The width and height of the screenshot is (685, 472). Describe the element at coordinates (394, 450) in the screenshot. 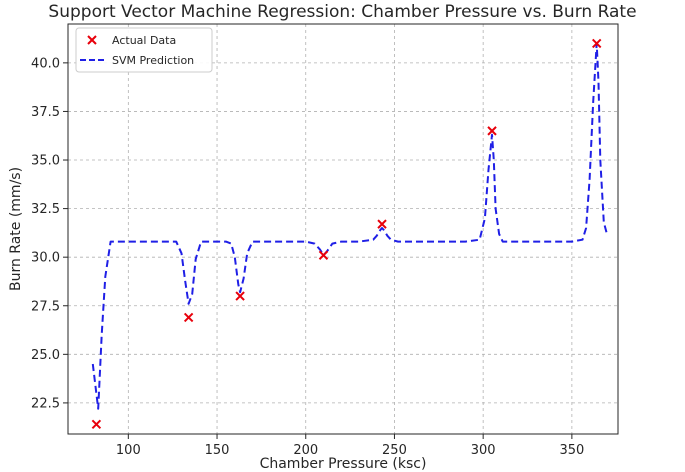

I see `x-tick-label: 250` at that location.